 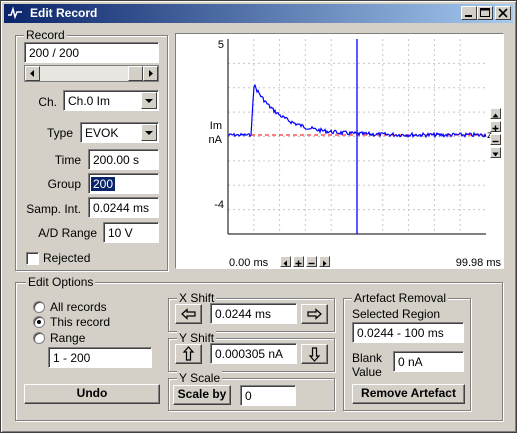 I want to click on channel-label: Ch., so click(x=47, y=102).